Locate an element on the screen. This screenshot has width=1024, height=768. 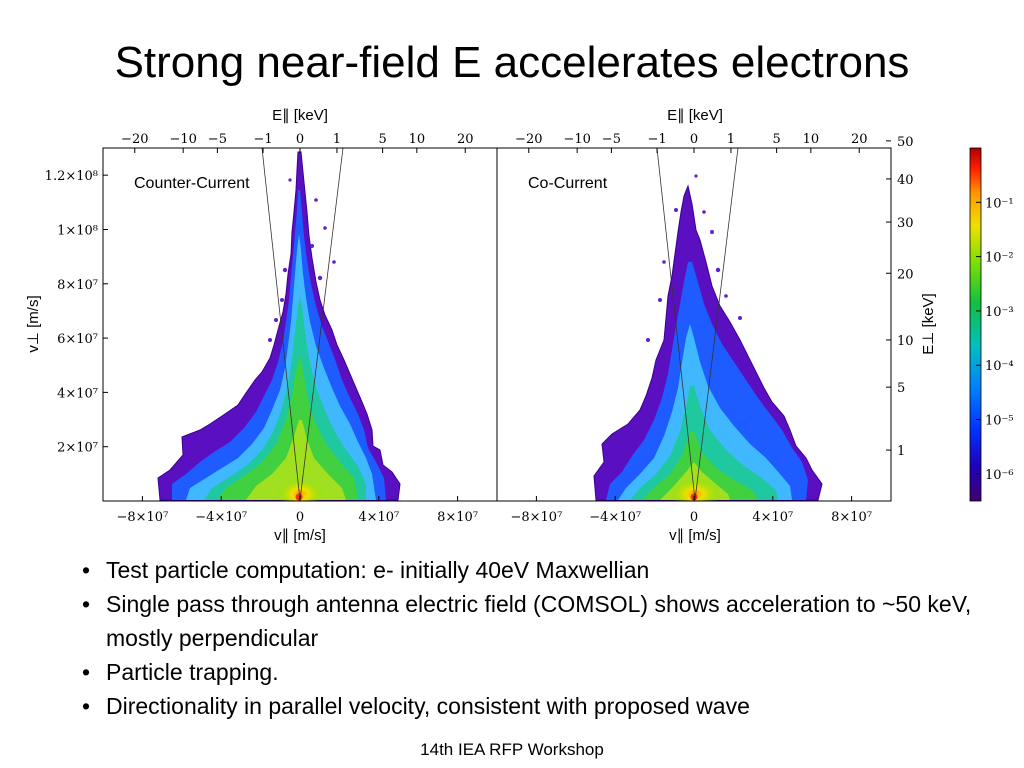
co-cone-left is located at coordinates (676, 324).